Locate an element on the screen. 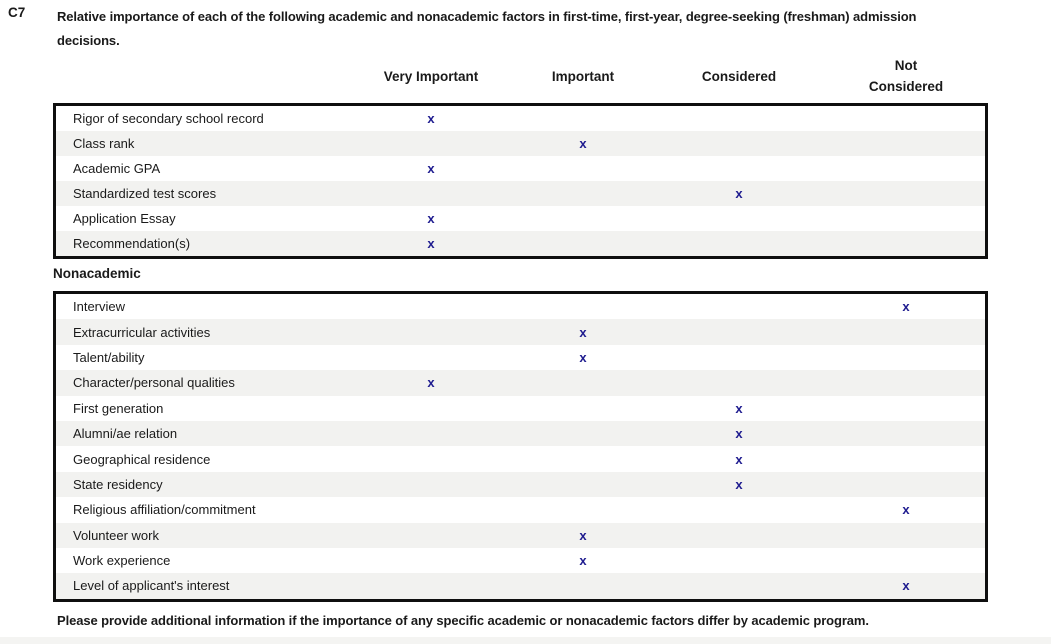  factor-label: Interview is located at coordinates (99, 307).